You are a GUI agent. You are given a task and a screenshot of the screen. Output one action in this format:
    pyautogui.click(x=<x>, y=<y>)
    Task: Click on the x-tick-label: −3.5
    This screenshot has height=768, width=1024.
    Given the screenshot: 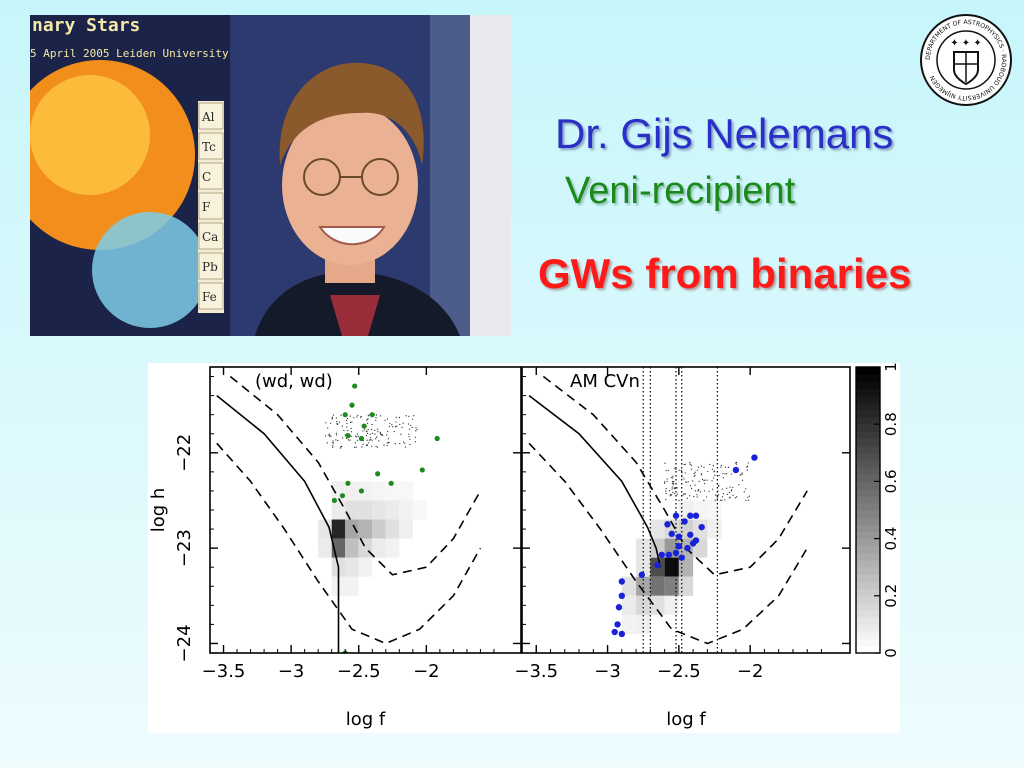 What is the action you would take?
    pyautogui.click(x=536, y=671)
    